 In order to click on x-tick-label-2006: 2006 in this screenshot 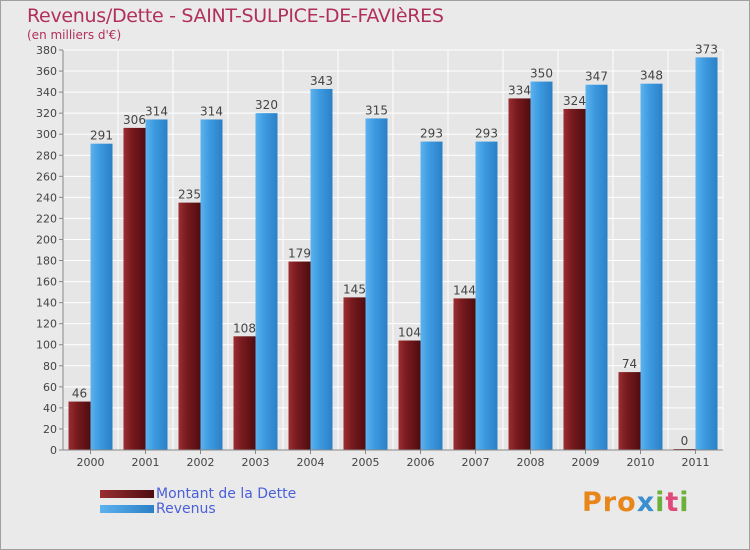, I will do `click(421, 462)`.